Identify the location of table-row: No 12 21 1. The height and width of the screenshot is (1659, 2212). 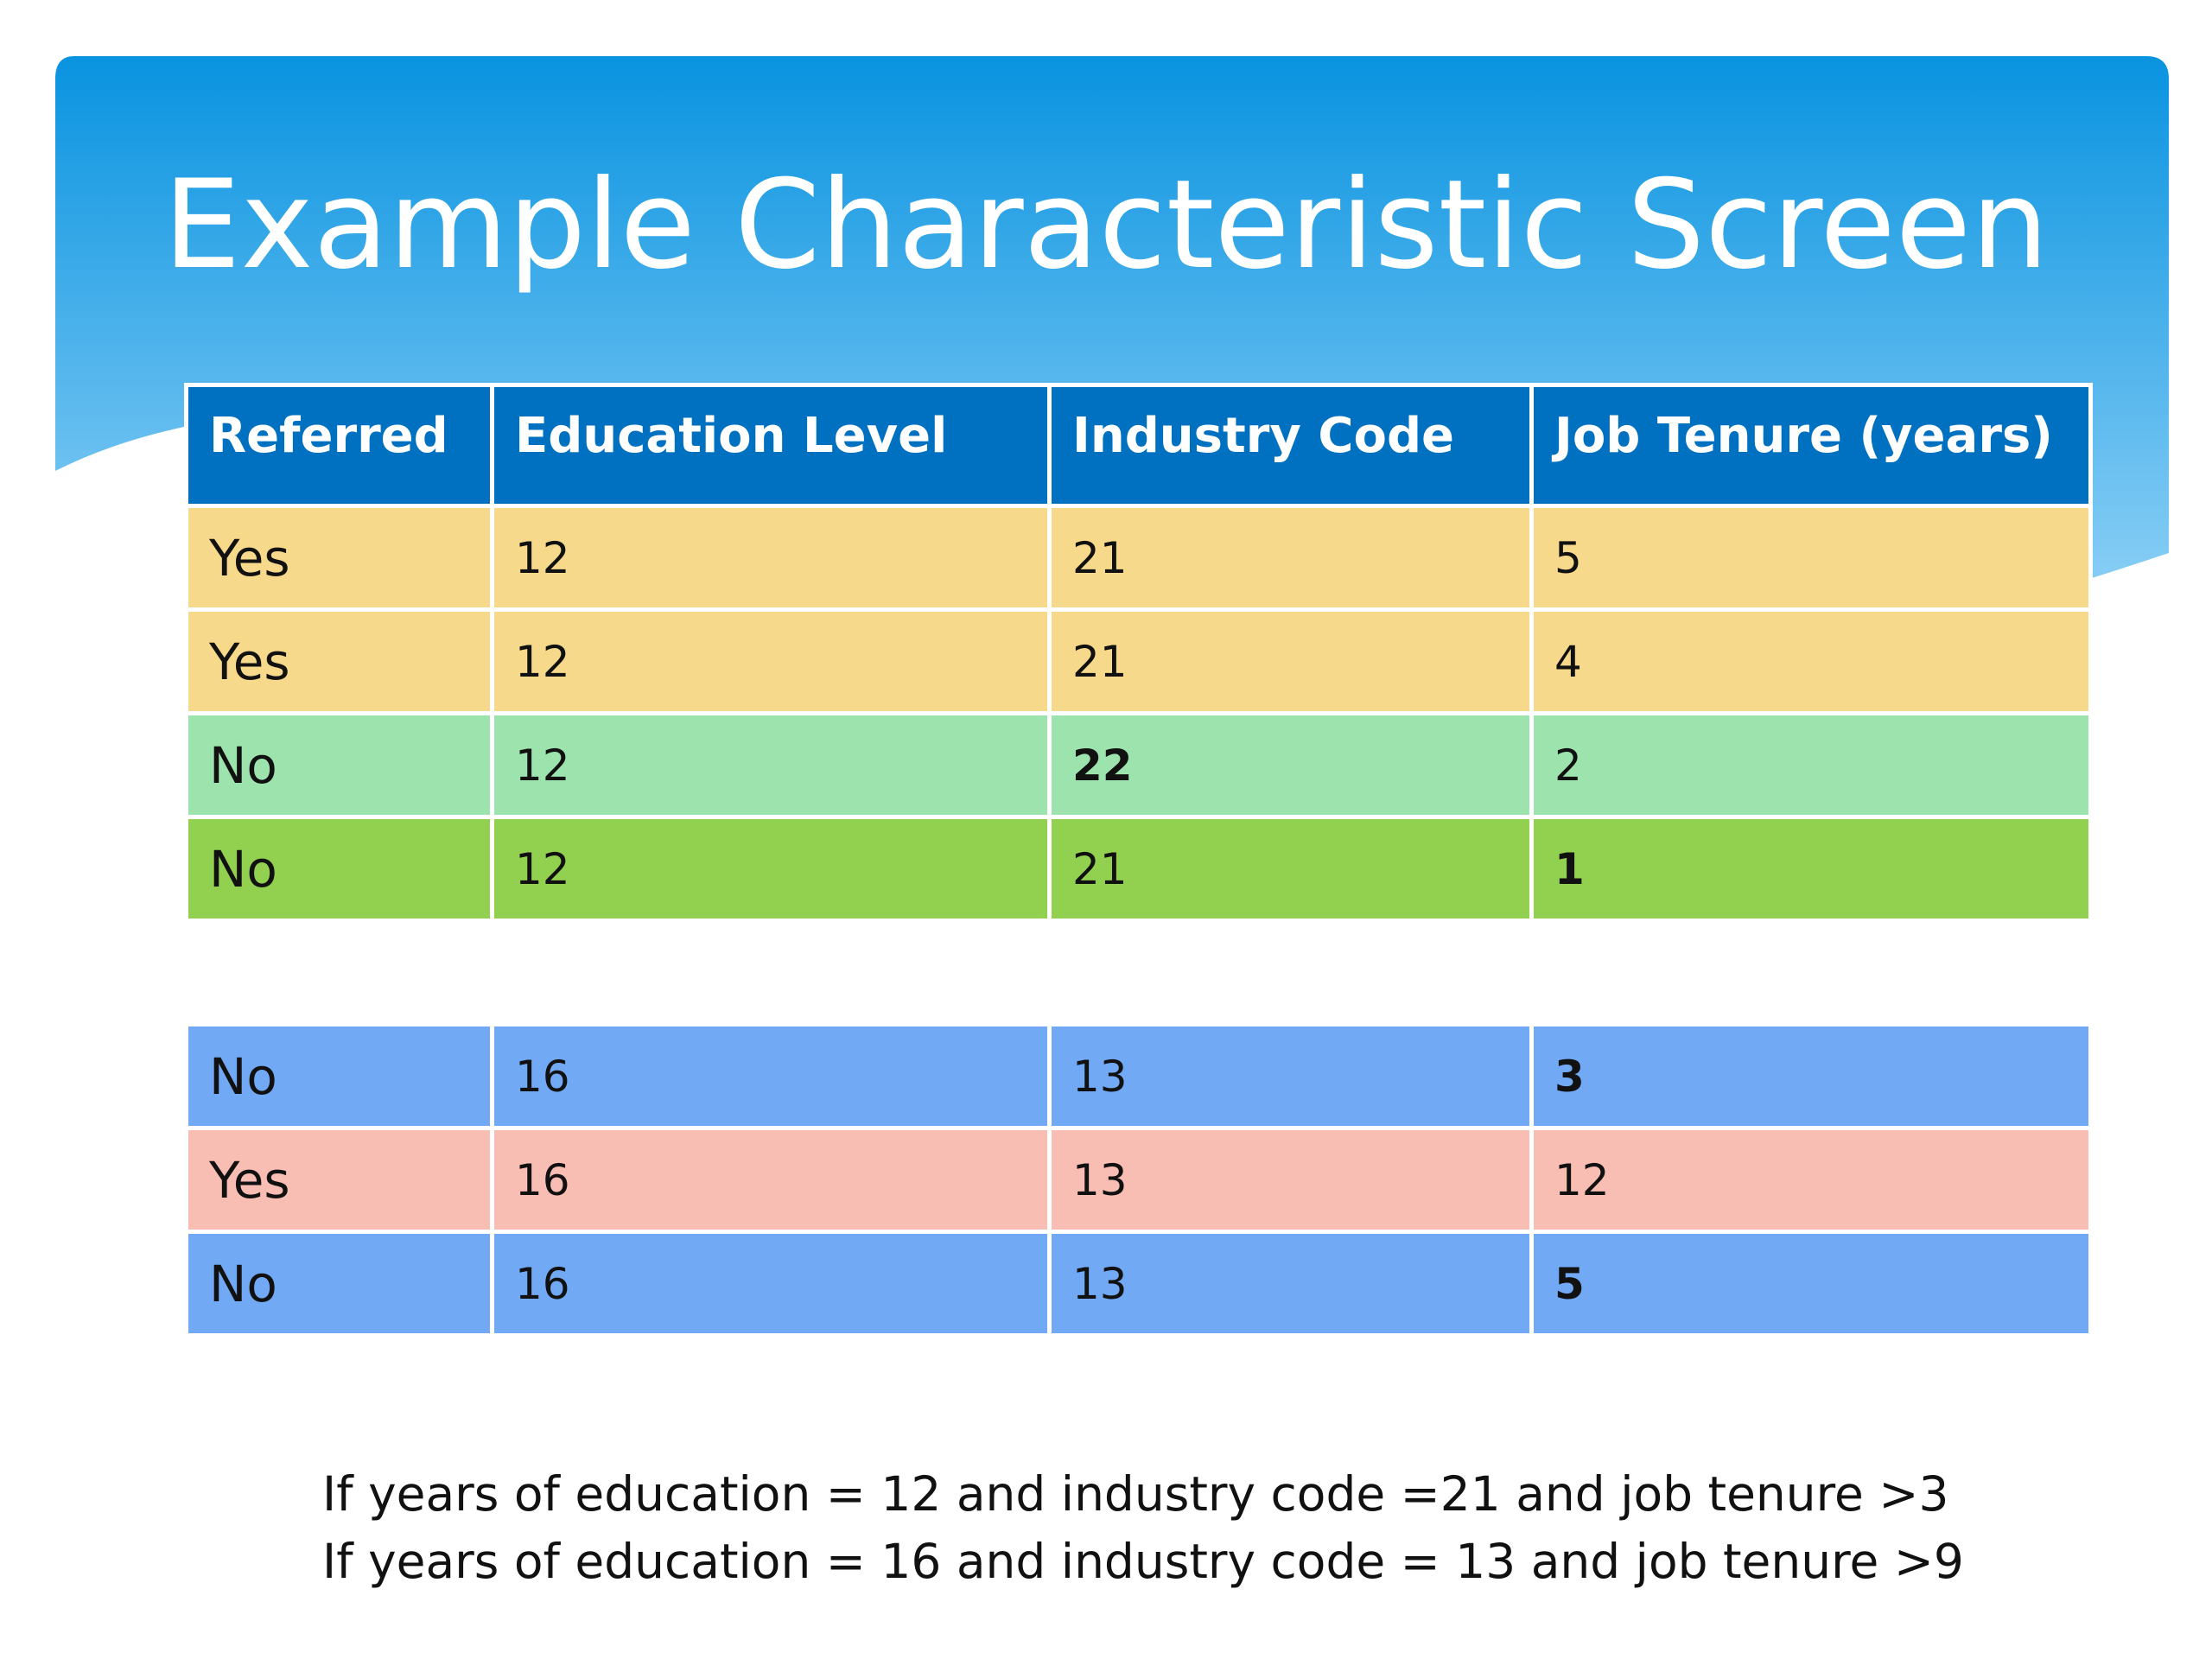
(1138, 869).